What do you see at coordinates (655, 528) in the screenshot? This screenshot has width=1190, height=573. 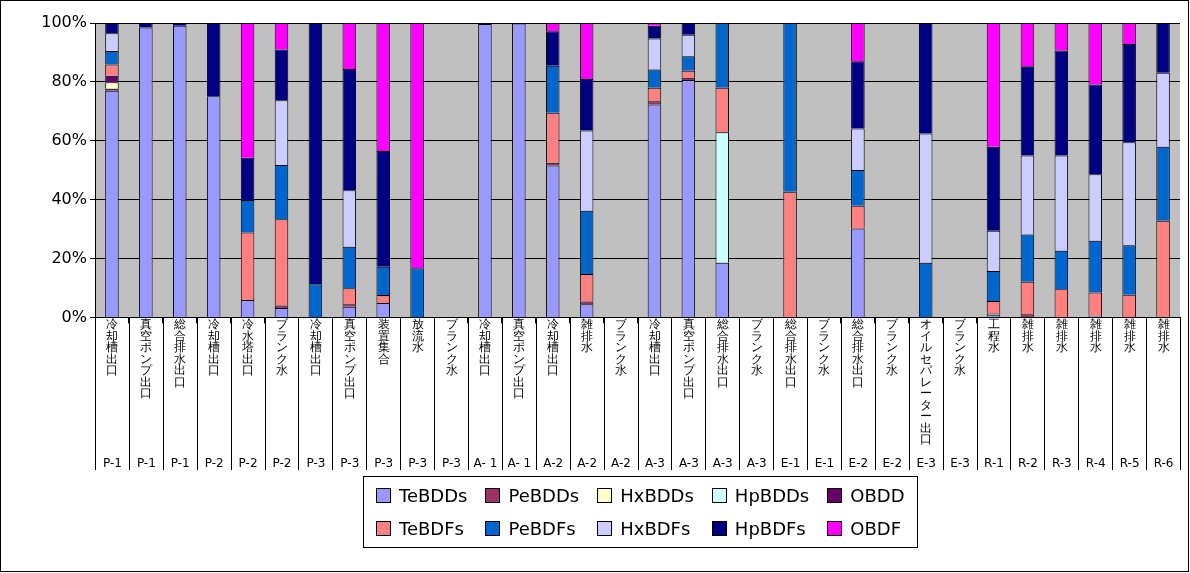 I see `legend-label: HxBDFs` at bounding box center [655, 528].